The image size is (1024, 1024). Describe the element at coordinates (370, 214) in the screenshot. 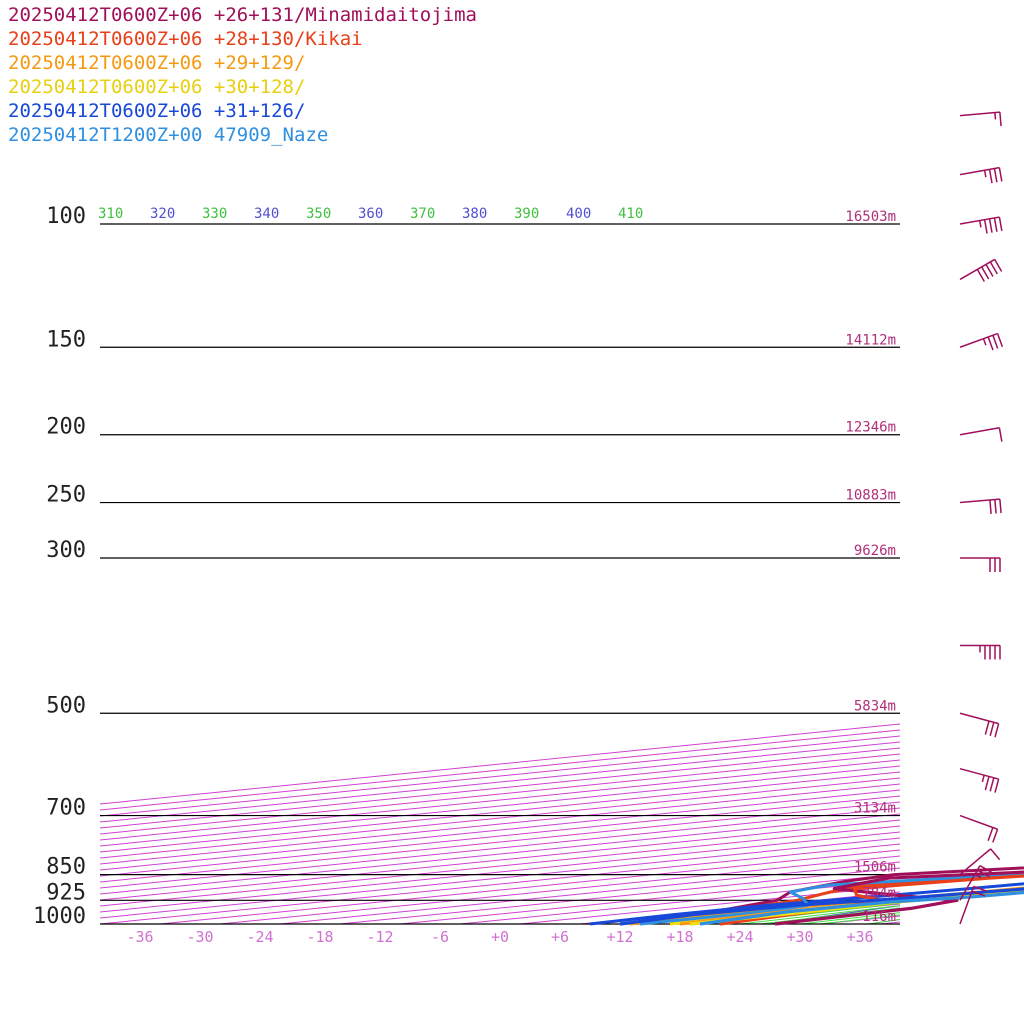

I see `theta-labels: 310 320 330 340 350 360 370 380 390 400 410` at that location.